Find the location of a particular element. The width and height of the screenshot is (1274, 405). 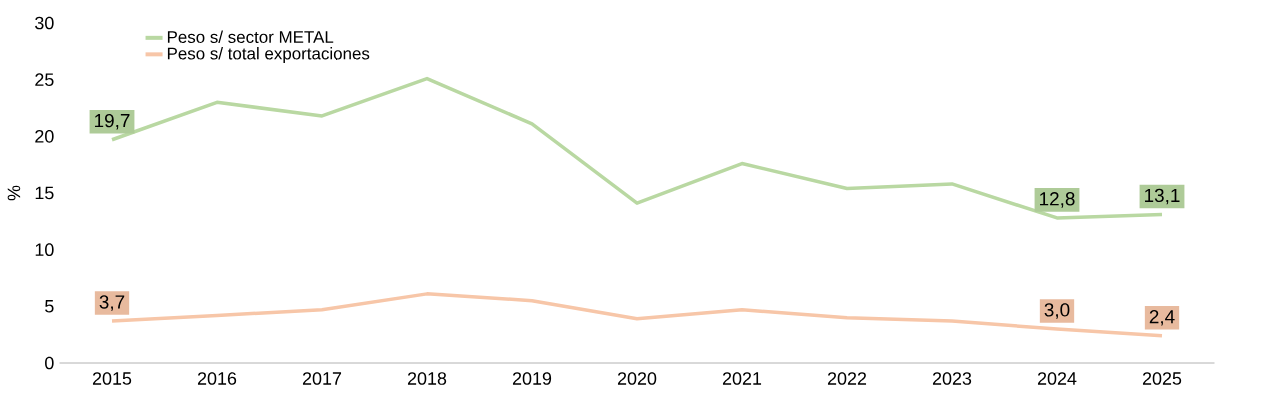

x-tick-label: 2017 is located at coordinates (322, 378).